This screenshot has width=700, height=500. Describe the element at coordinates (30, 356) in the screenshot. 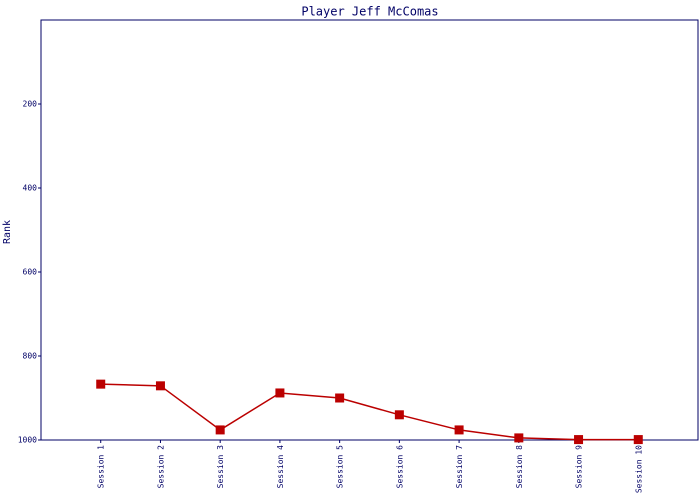

I see `y-tick-label: 800` at that location.